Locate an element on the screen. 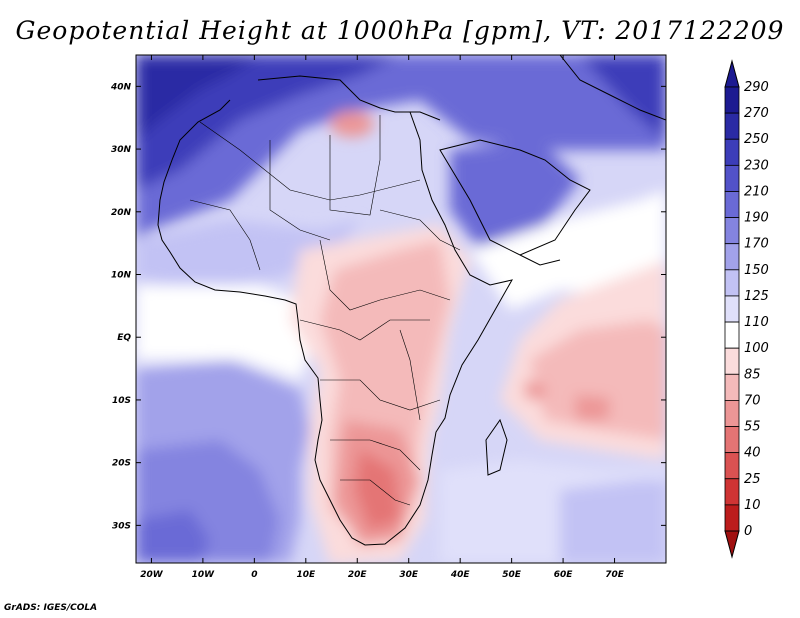 This screenshot has height=618, width=800. y-tick-label: EQ is located at coordinates (124, 338).